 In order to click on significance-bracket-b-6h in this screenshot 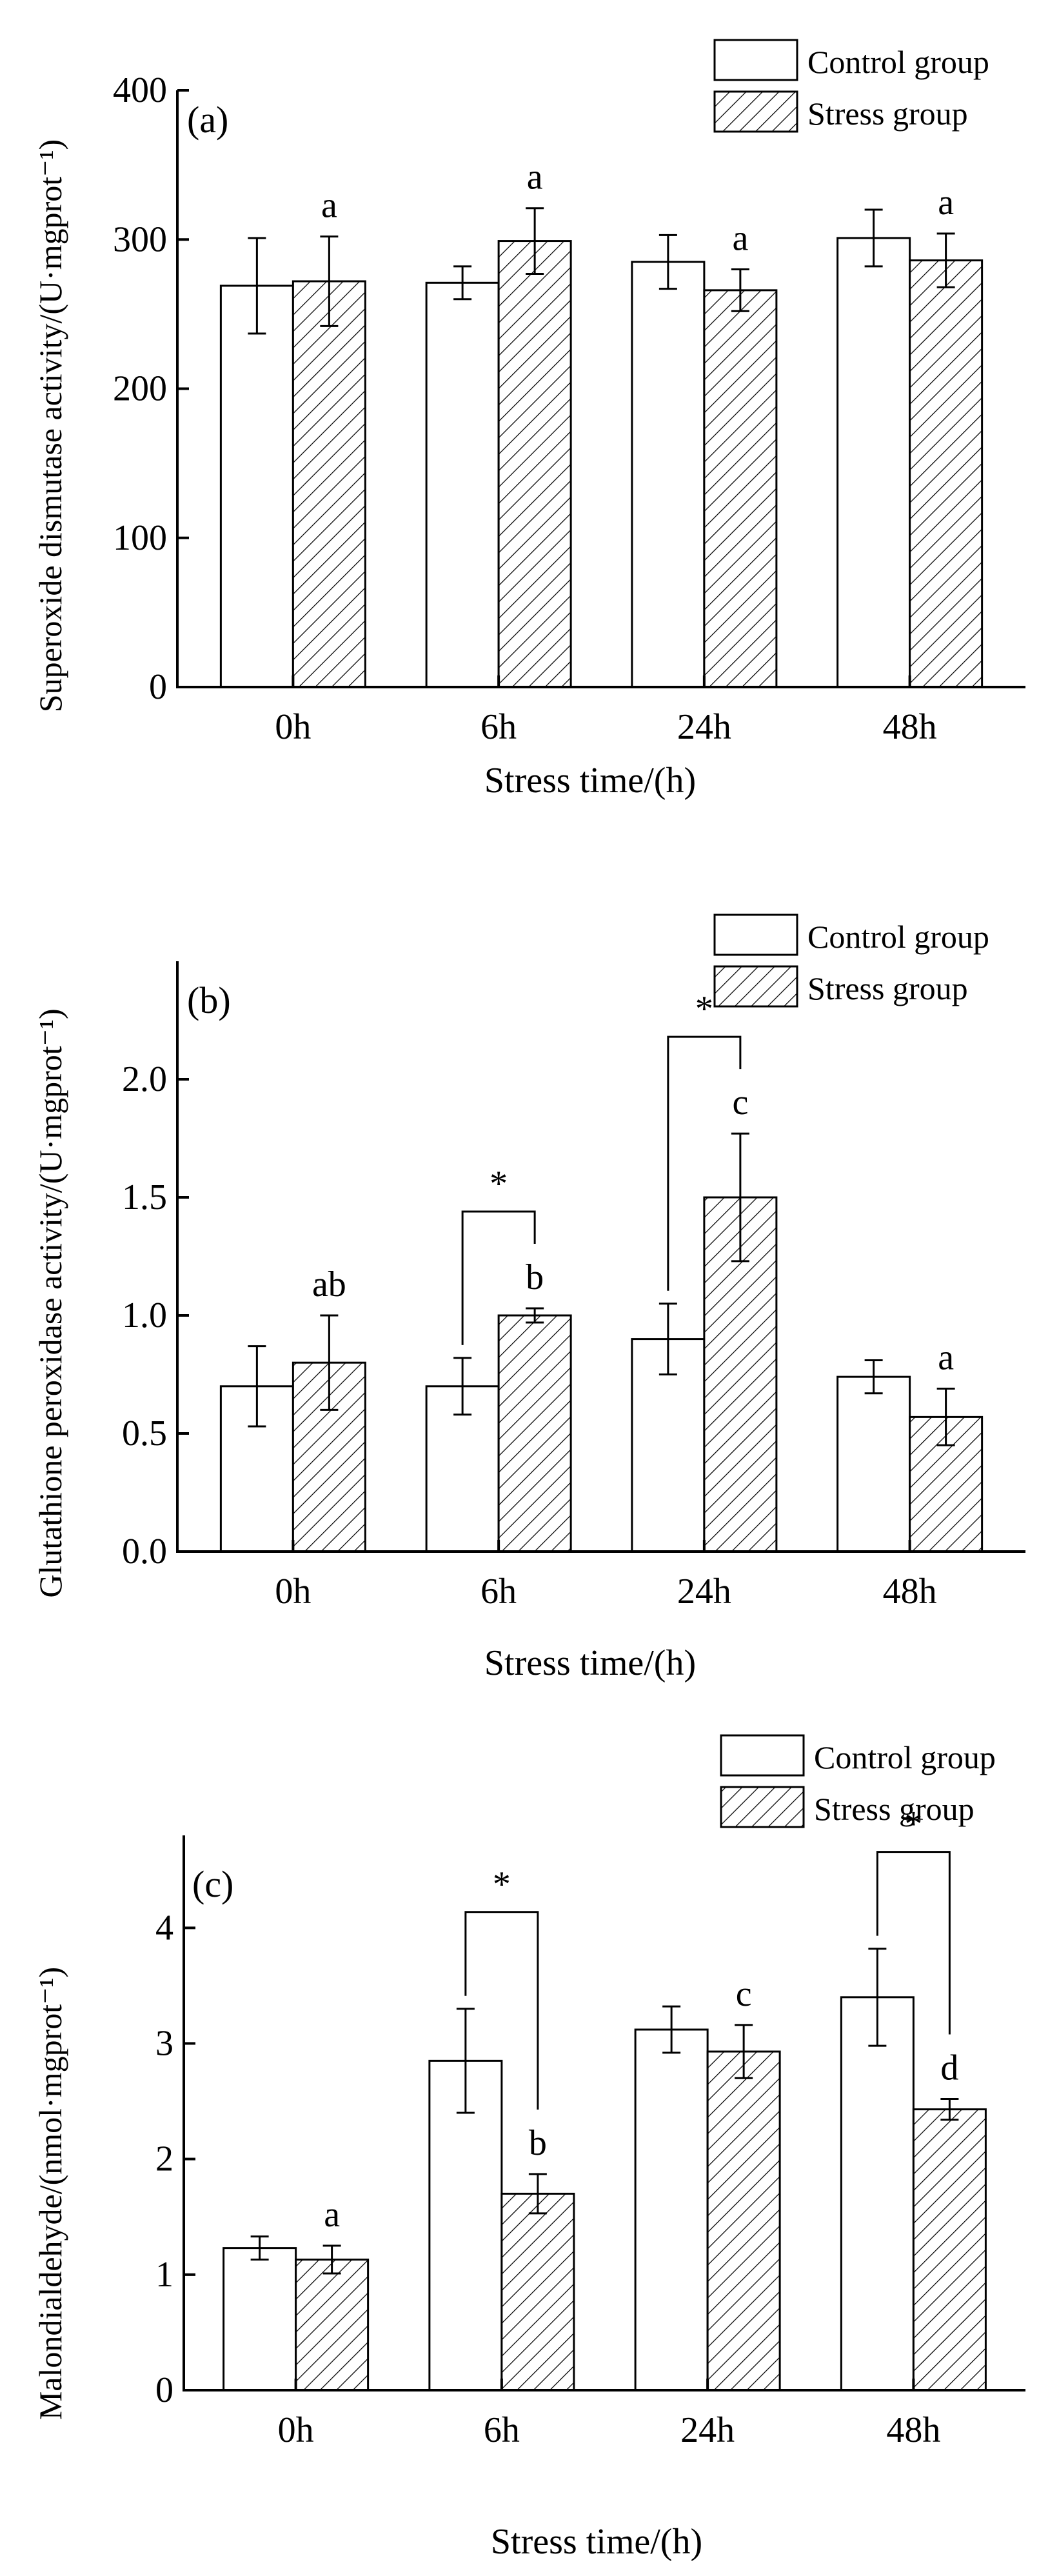, I will do `click(499, 1277)`.